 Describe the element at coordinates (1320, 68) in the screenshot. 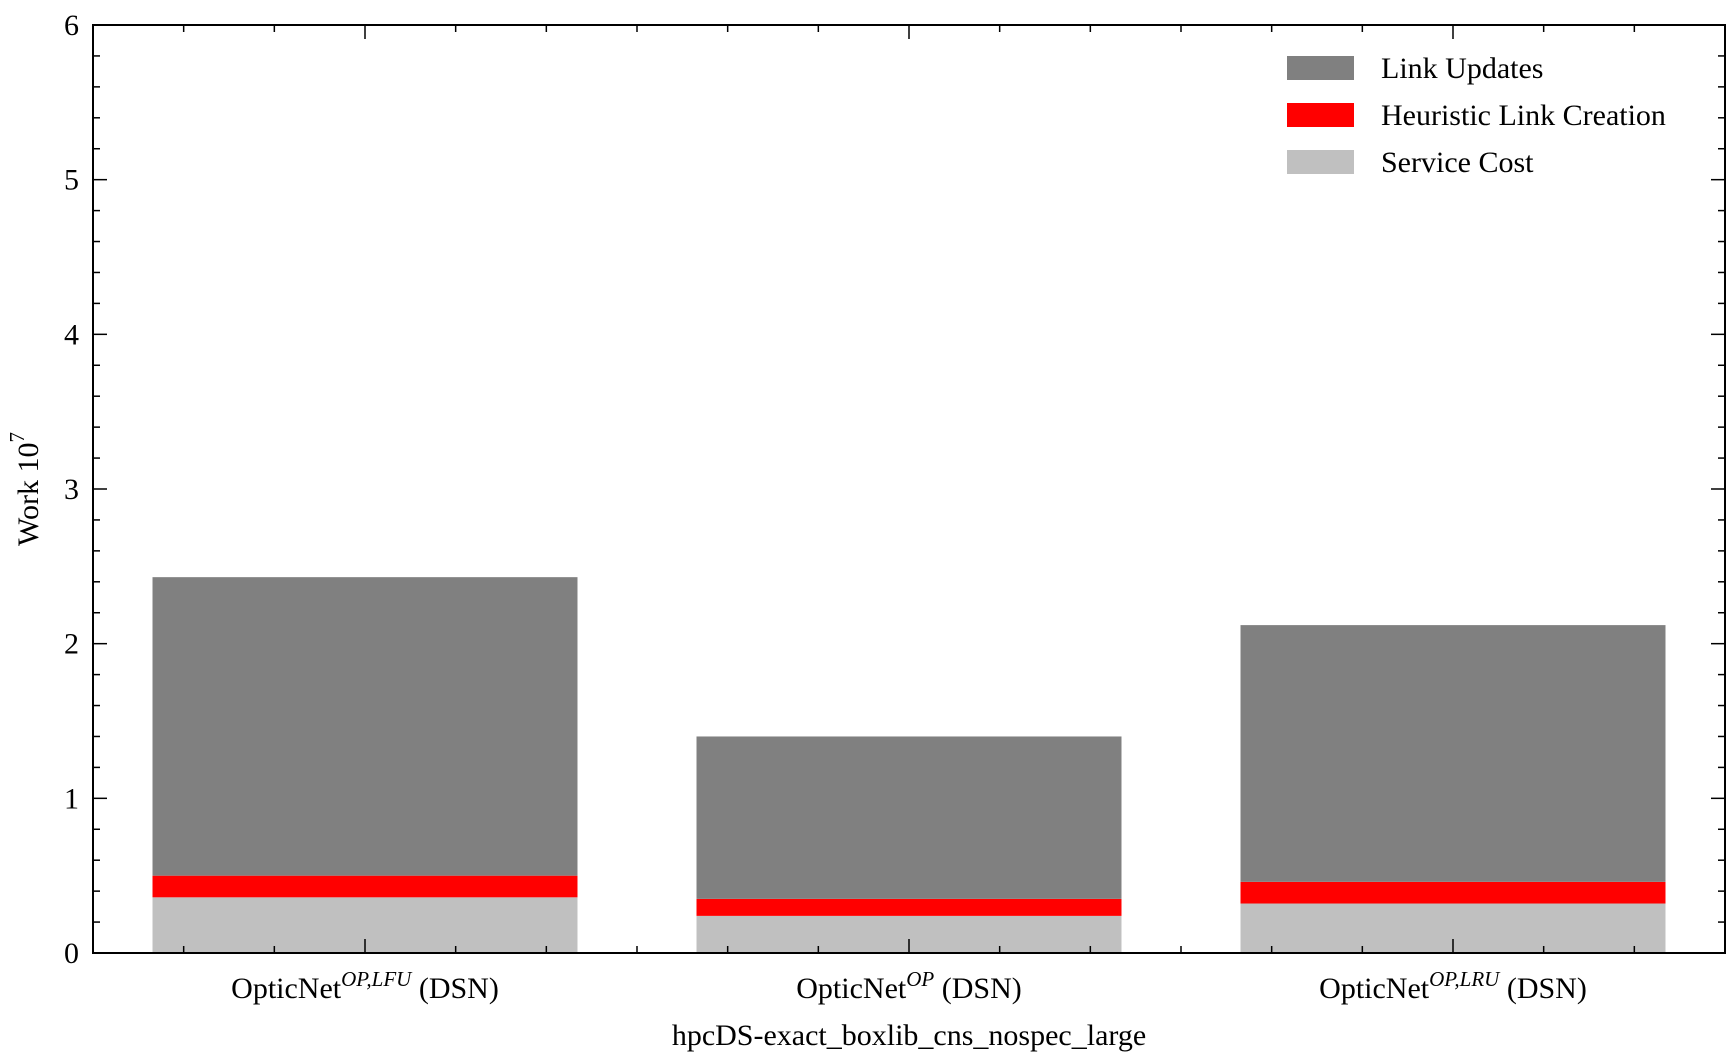

I see `legend-swatch-link-updates` at that location.